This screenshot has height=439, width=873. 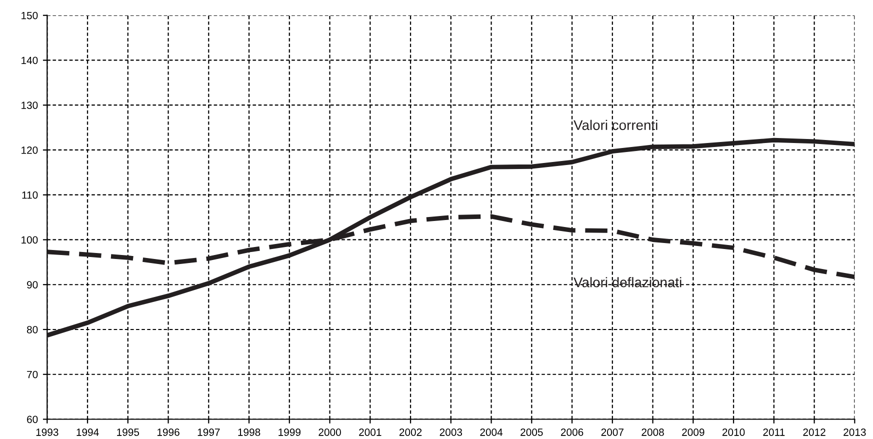 What do you see at coordinates (249, 432) in the screenshot?
I see `x-tick-label: 1998` at bounding box center [249, 432].